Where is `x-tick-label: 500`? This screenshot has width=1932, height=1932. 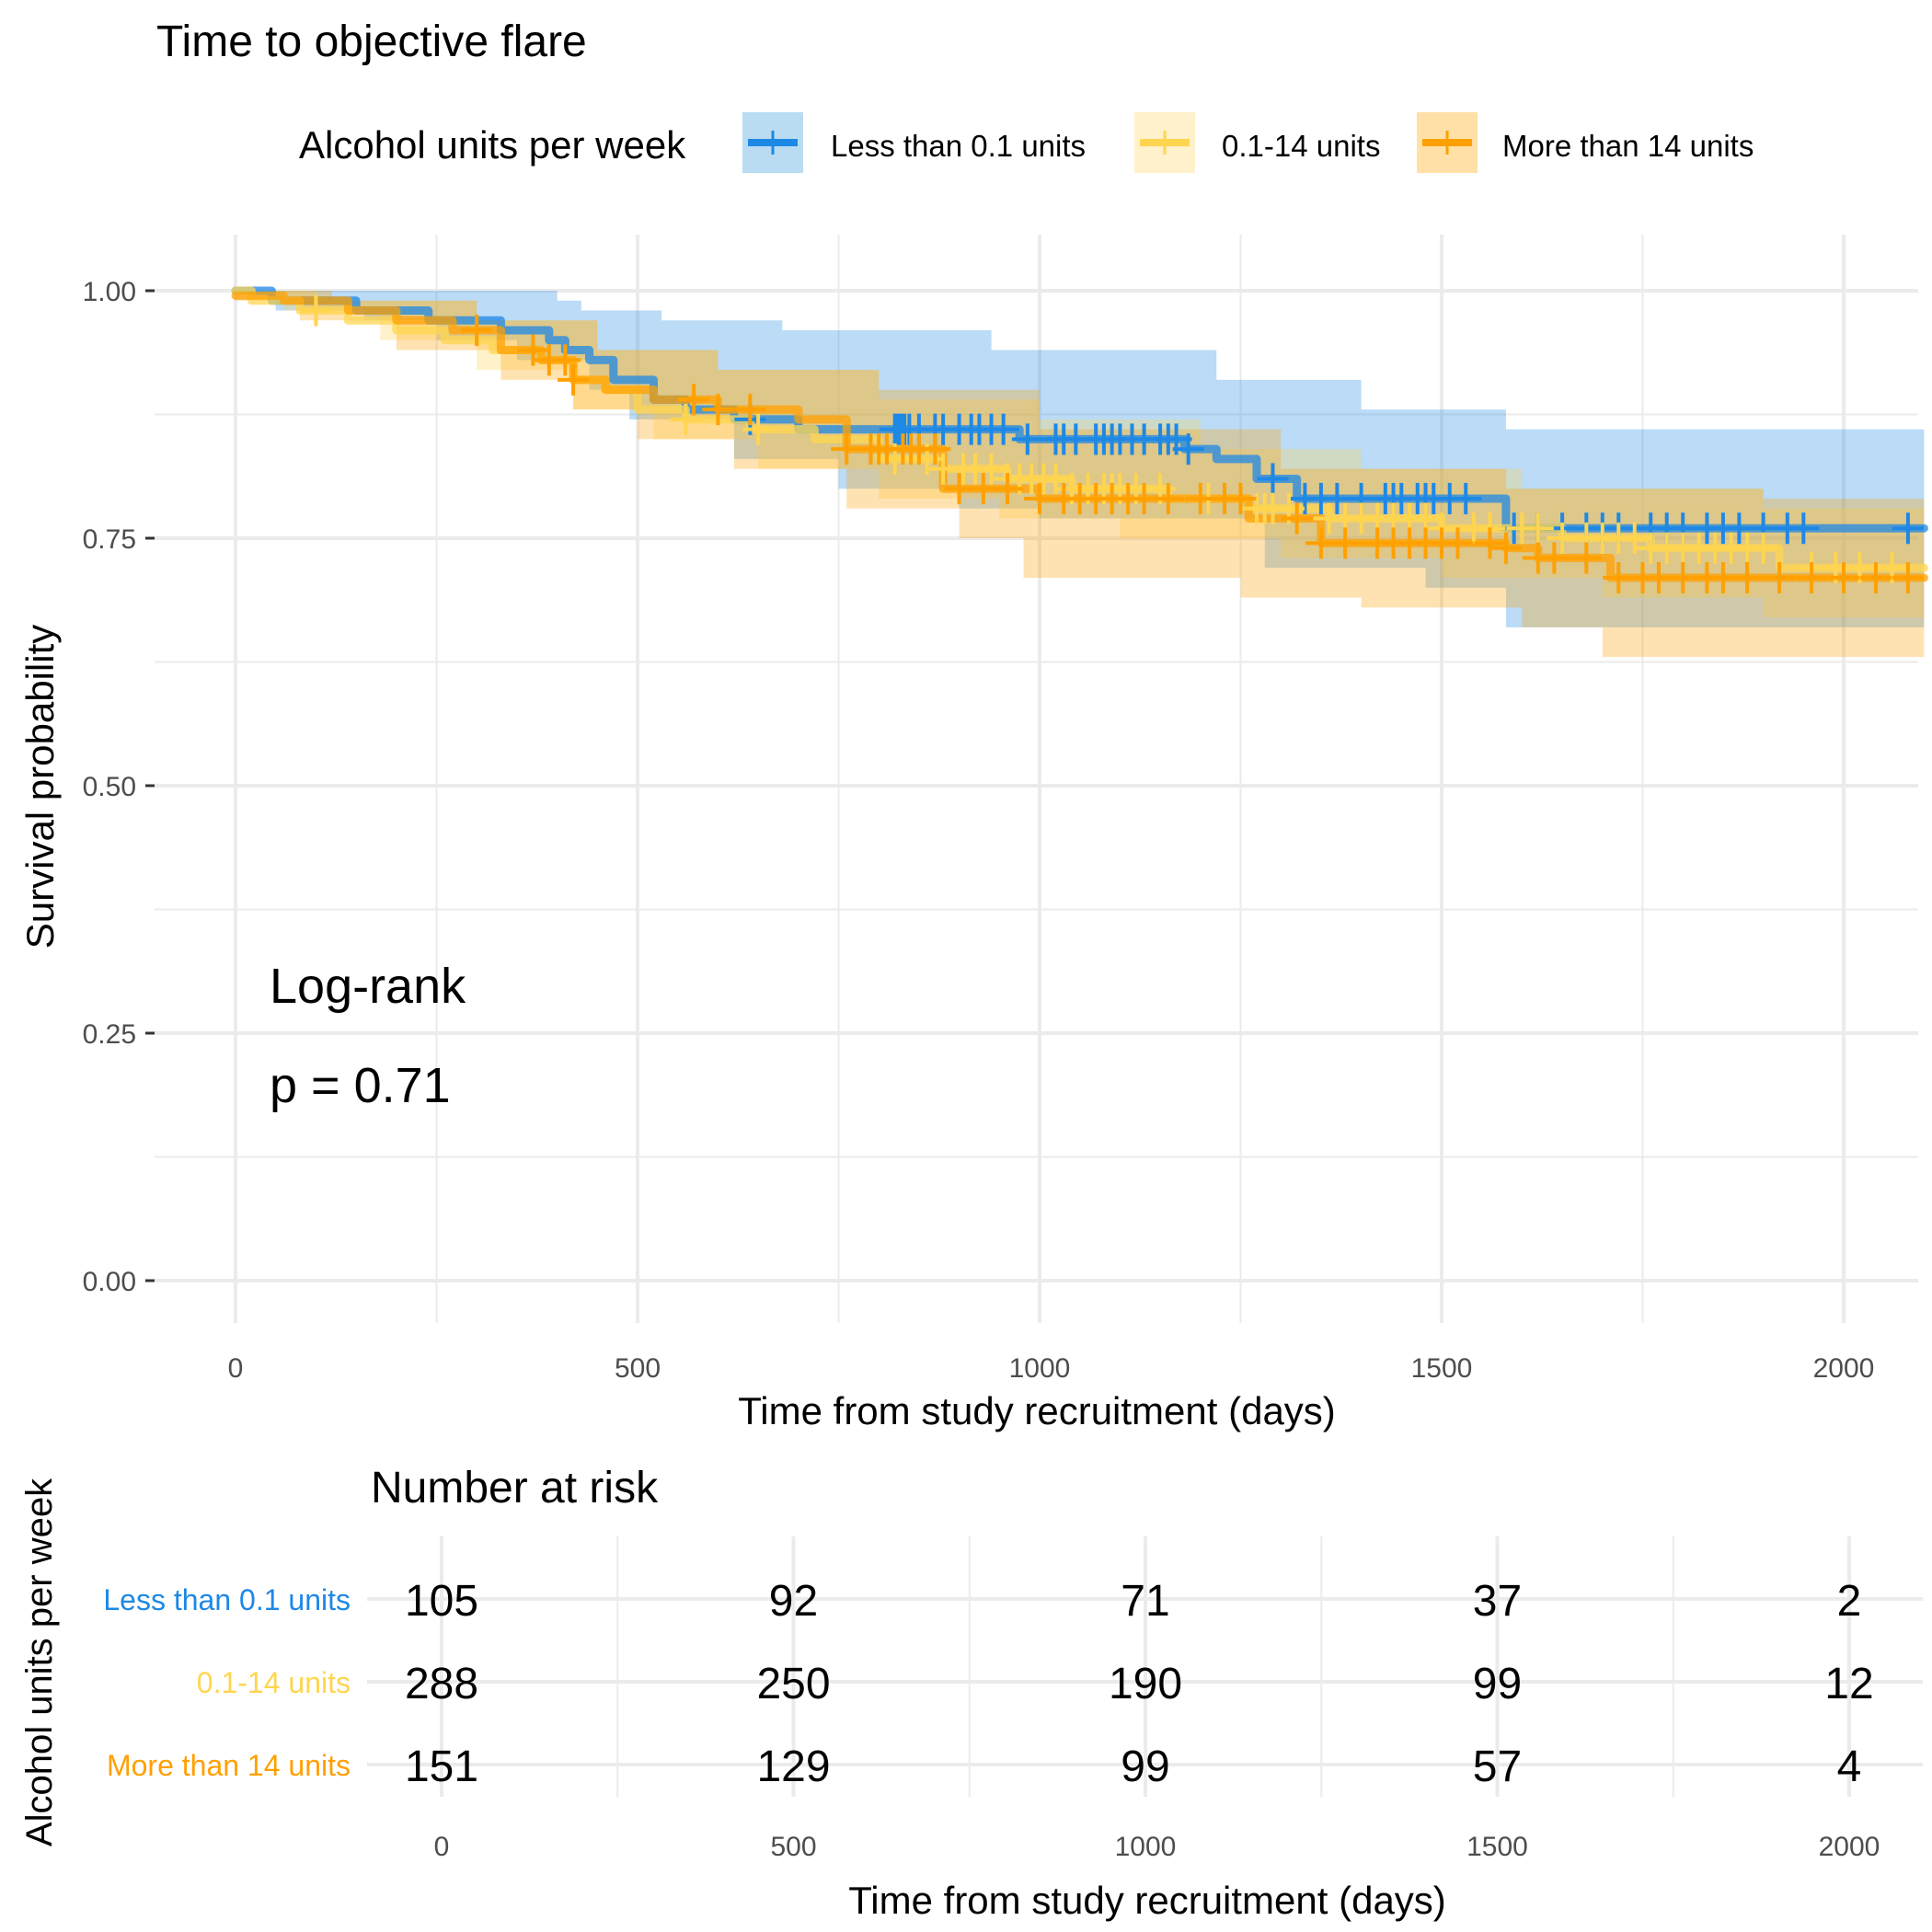 x-tick-label: 500 is located at coordinates (638, 1368).